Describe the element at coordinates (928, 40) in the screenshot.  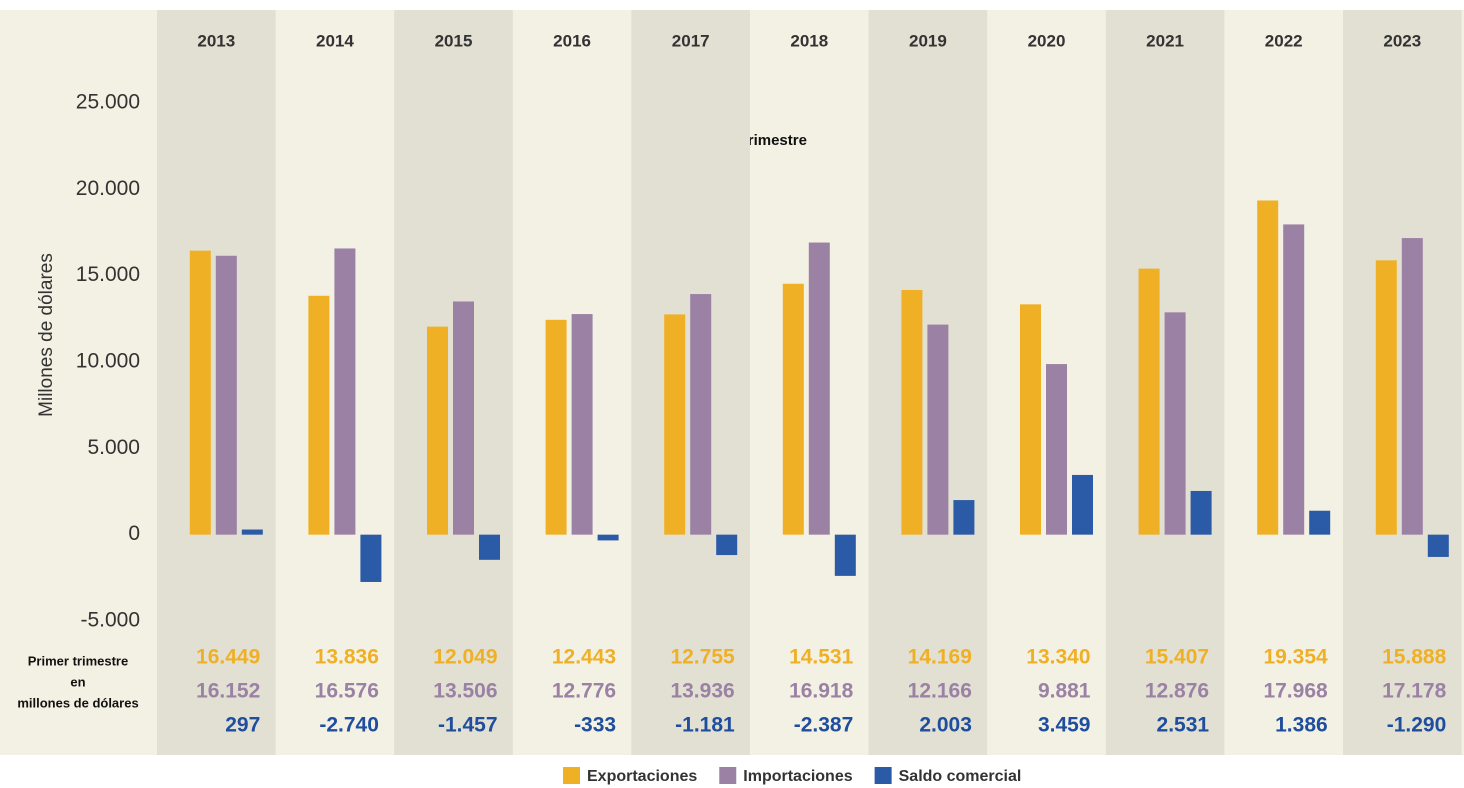
I see `x-tick-label: 2019` at that location.